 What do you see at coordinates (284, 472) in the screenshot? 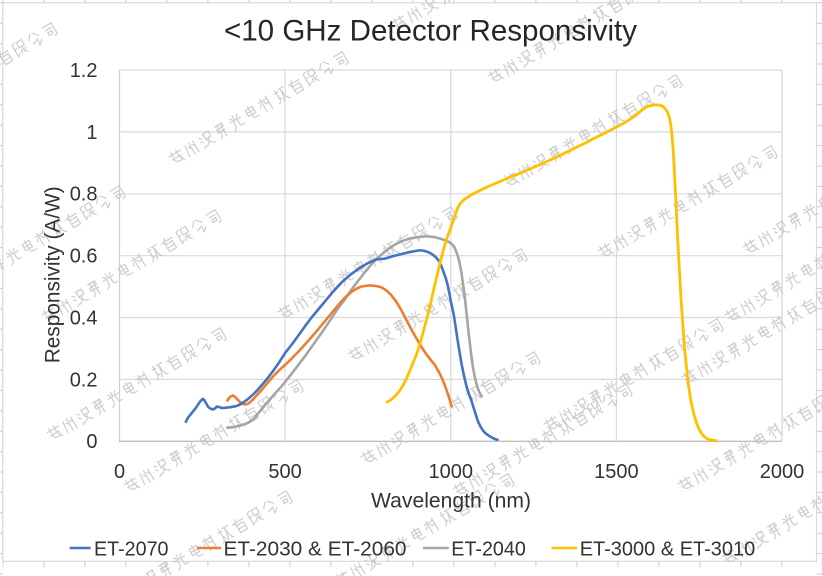
I see `svg-text: 500` at bounding box center [284, 472].